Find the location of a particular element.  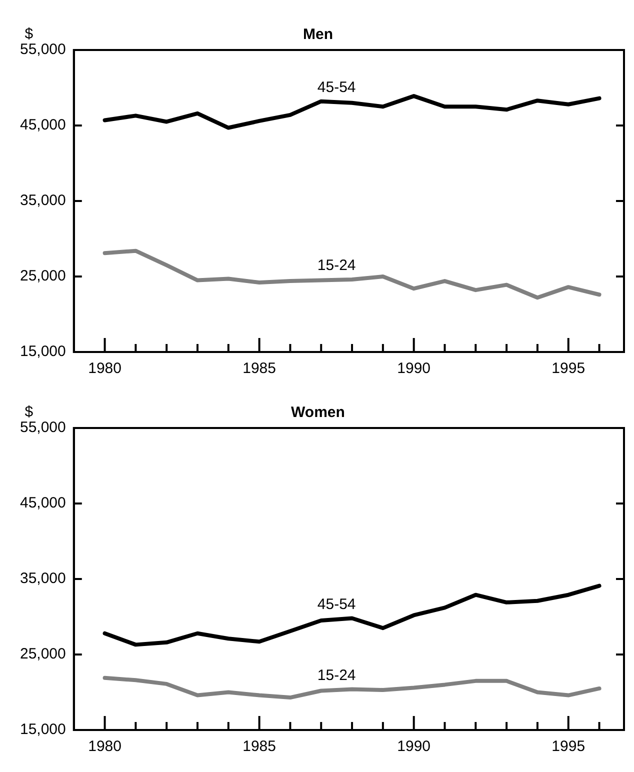

chart-title: Men is located at coordinates (318, 35).